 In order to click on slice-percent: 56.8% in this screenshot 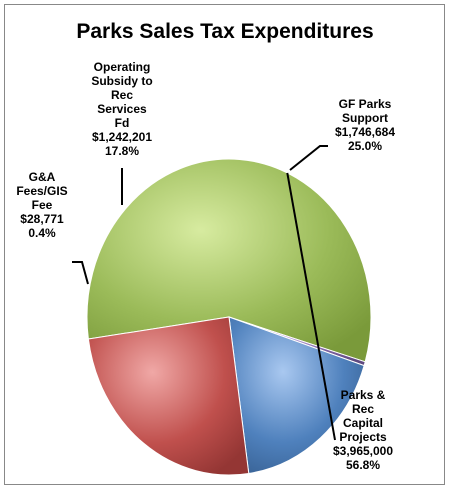, I will do `click(363, 465)`.